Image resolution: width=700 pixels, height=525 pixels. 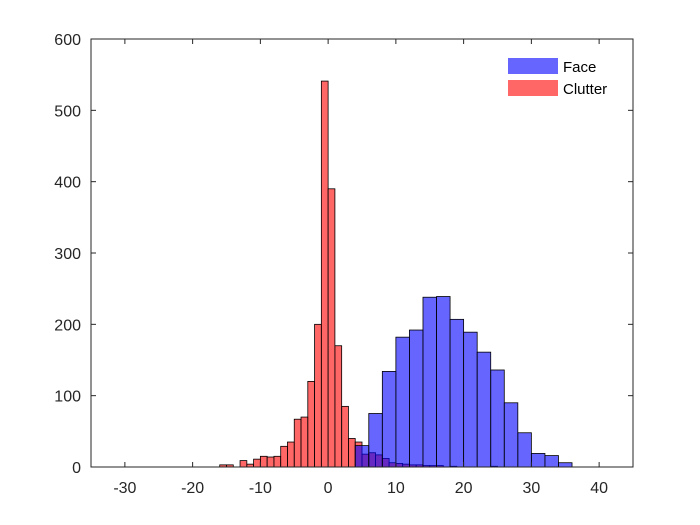 What do you see at coordinates (531, 488) in the screenshot?
I see `x-tick-label: 30` at bounding box center [531, 488].